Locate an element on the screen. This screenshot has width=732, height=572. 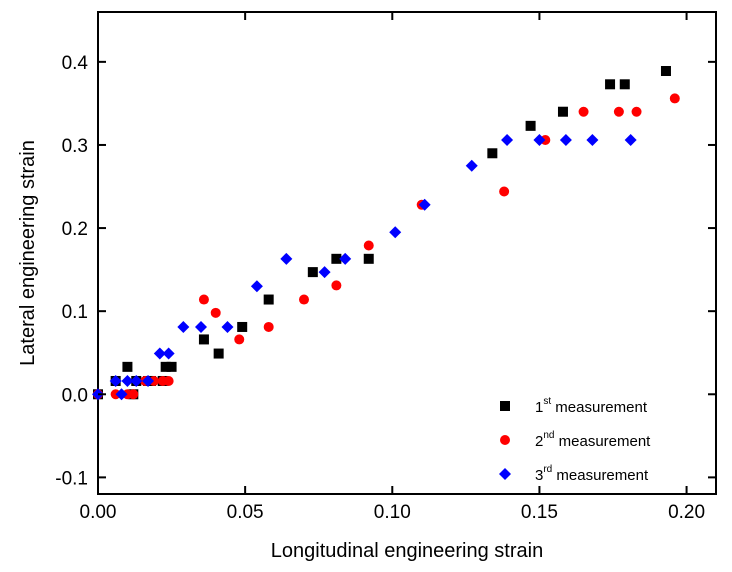
y-tick-label: 0.0 is located at coordinates (75, 395).